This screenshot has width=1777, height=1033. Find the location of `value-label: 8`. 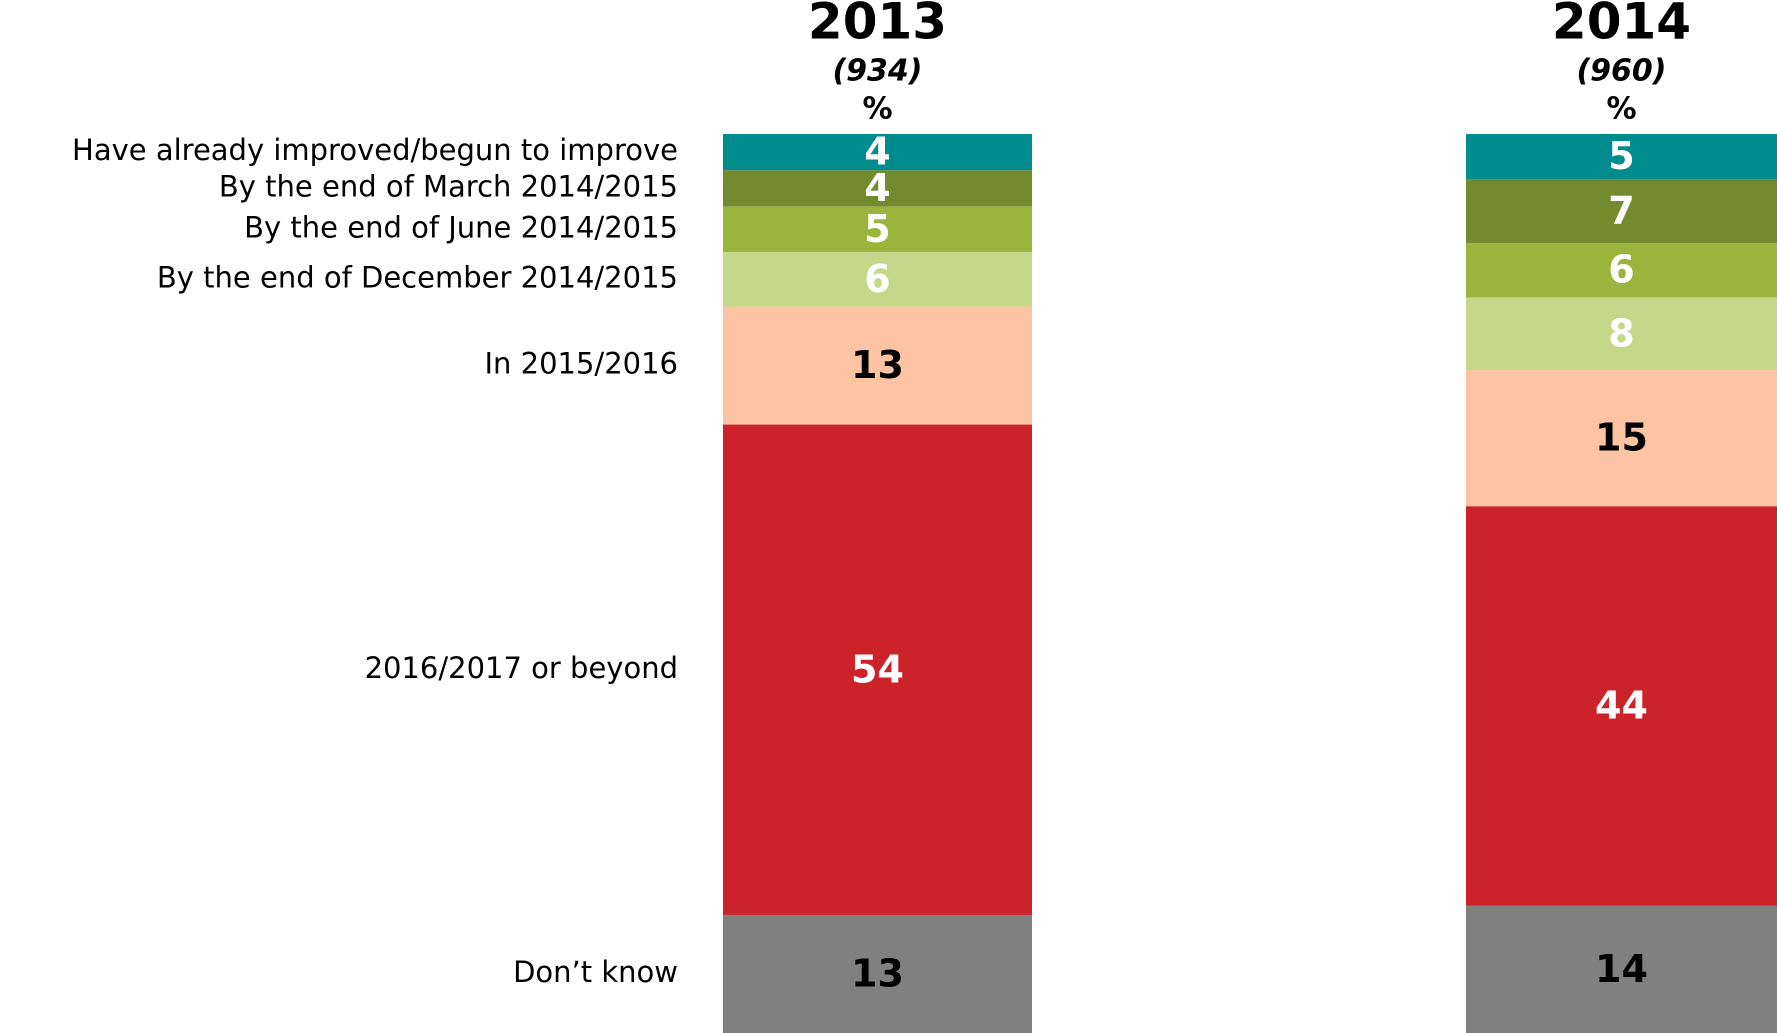

value-label: 8 is located at coordinates (1621, 333).